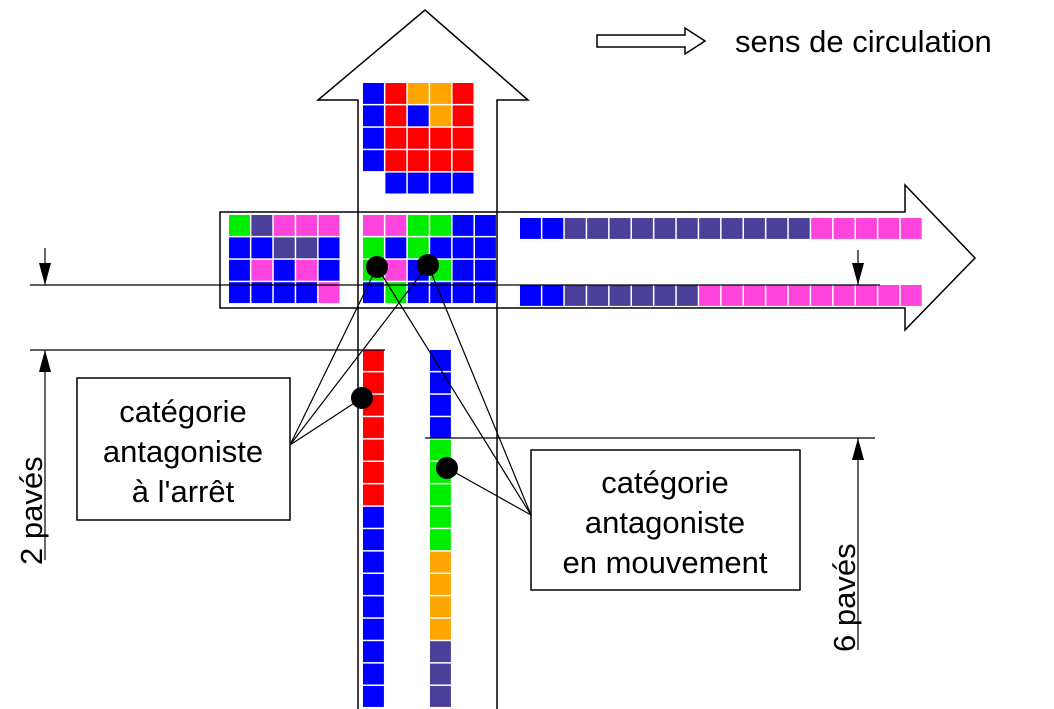  What do you see at coordinates (183, 491) in the screenshot?
I see `callout-line: à l'arrêt` at bounding box center [183, 491].